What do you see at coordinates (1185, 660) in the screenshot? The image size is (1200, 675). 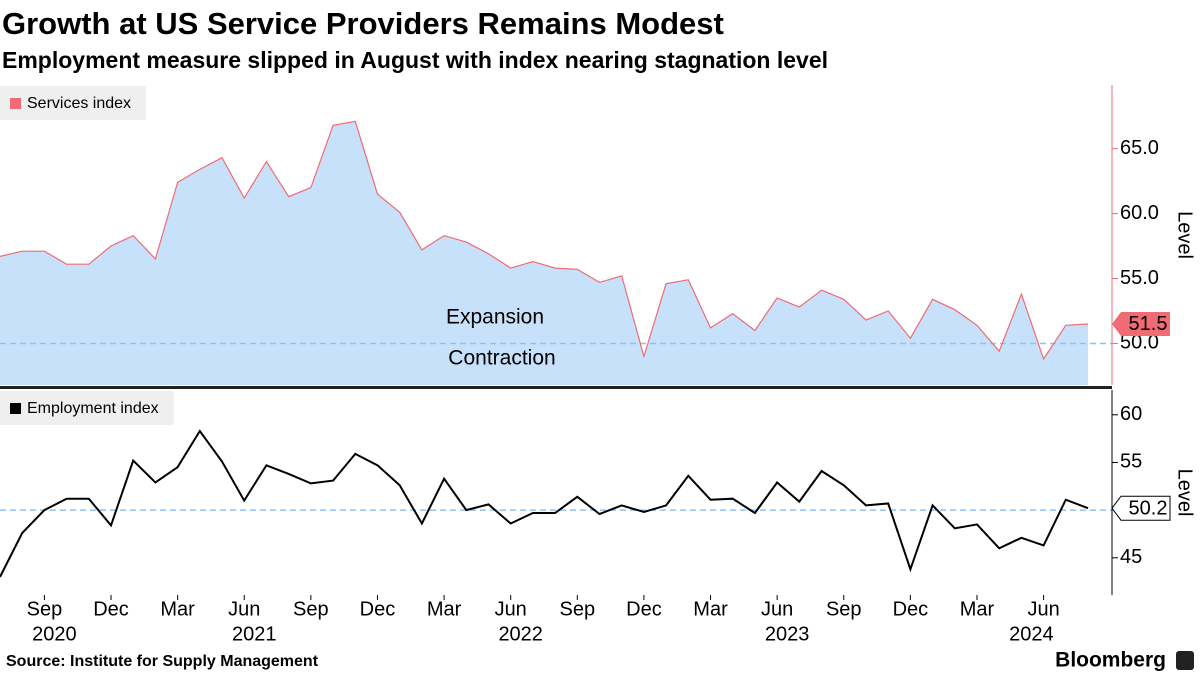 I see `brand-icon` at bounding box center [1185, 660].